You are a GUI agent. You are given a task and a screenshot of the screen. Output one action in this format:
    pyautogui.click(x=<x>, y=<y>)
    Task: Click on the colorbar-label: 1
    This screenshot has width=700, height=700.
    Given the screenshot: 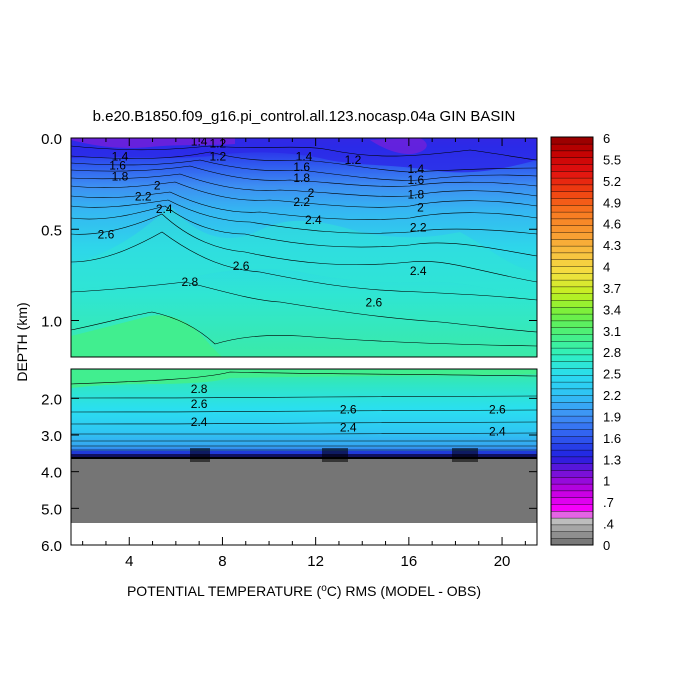 What is the action you would take?
    pyautogui.click(x=606, y=481)
    